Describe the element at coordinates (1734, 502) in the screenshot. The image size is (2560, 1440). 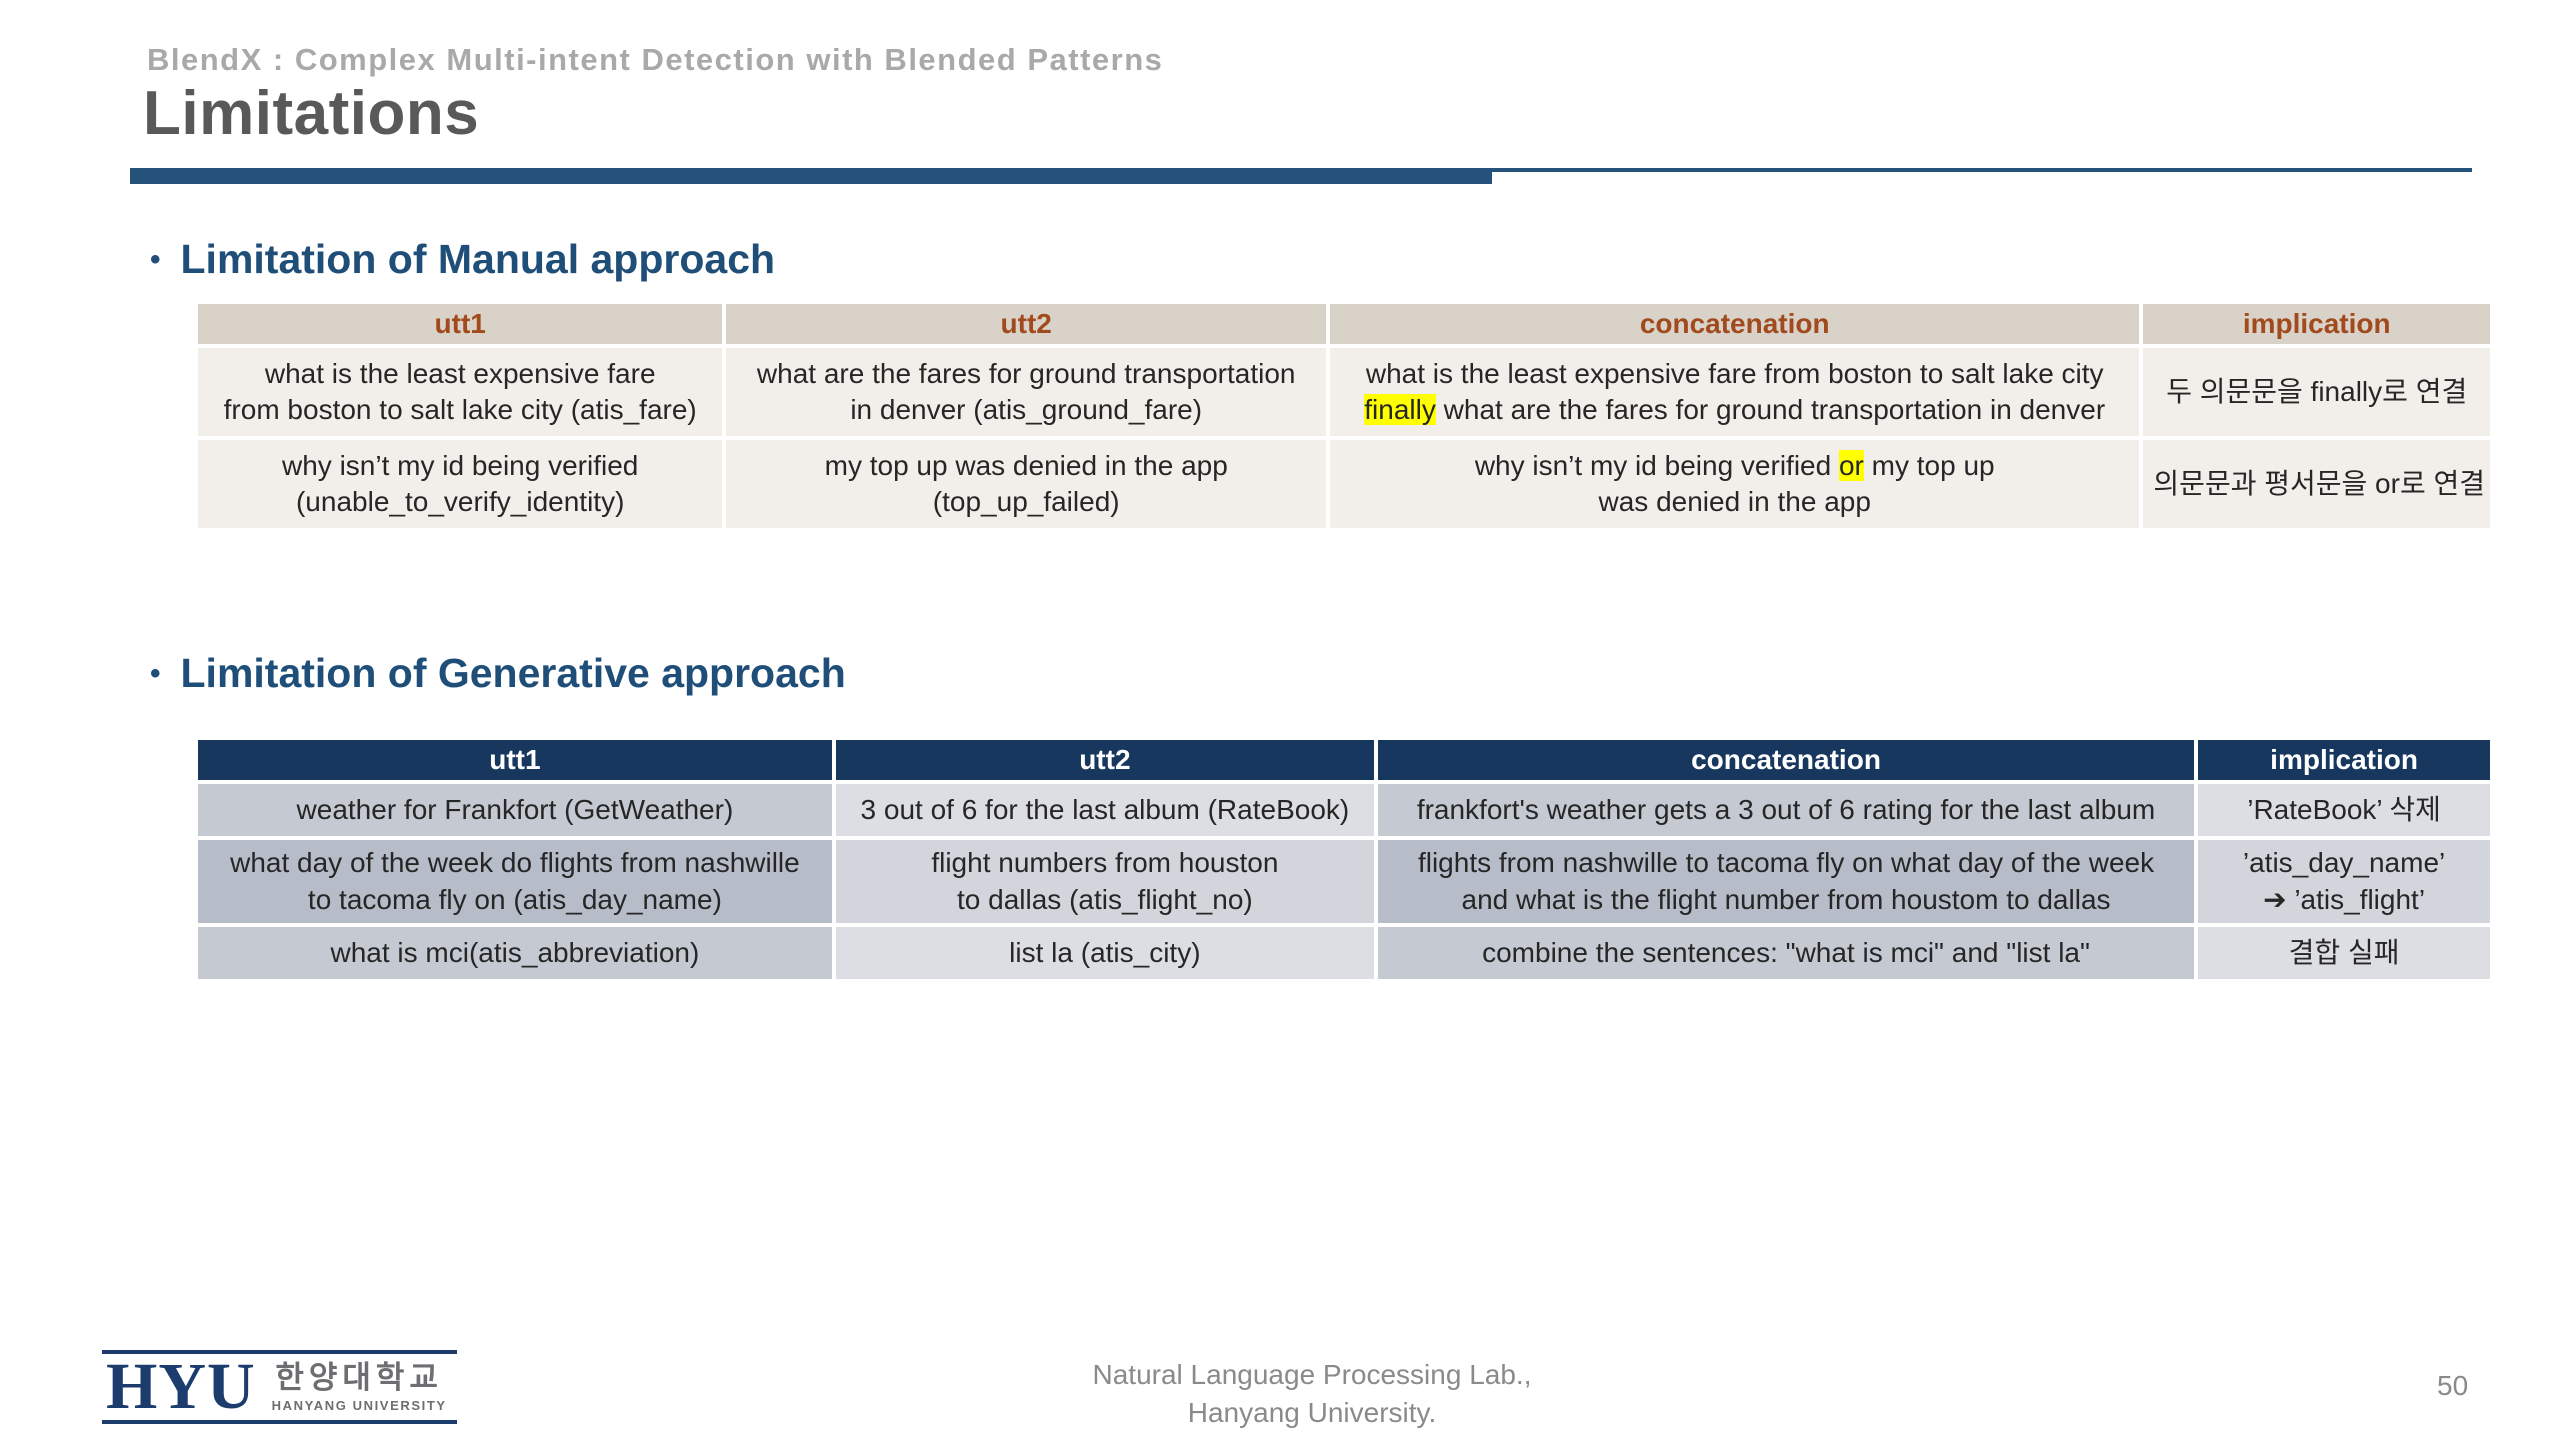
I see `cell-text: was denied in the app` at that location.